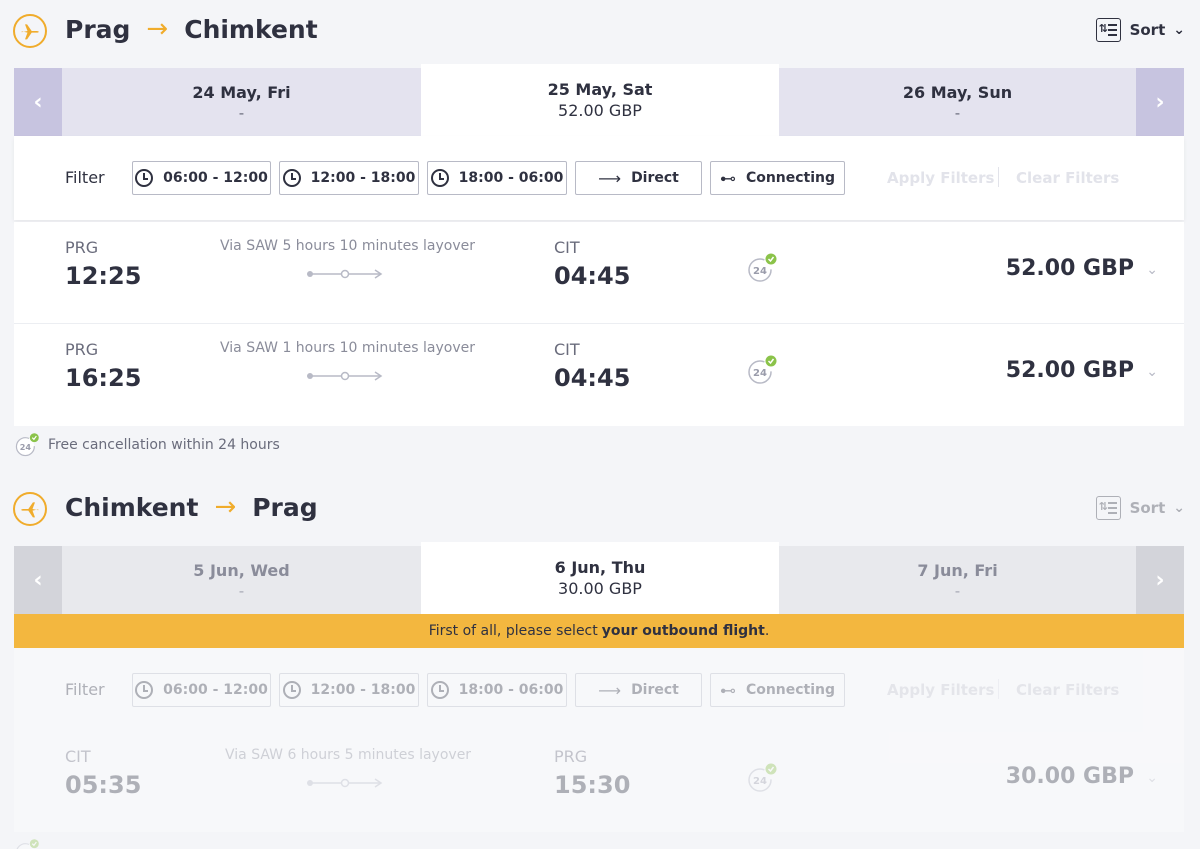 The image size is (1200, 849). What do you see at coordinates (600, 588) in the screenshot?
I see `date-price: 30.00 GBP` at bounding box center [600, 588].